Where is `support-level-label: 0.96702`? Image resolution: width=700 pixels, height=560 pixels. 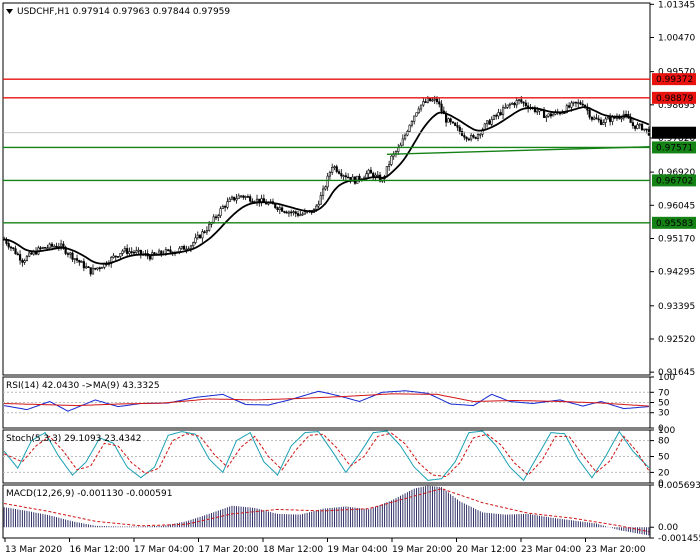
support-level-label: 0.96702 is located at coordinates (674, 181).